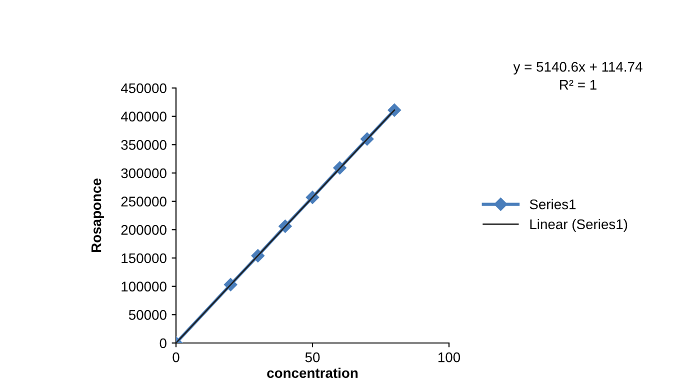 The height and width of the screenshot is (390, 677). What do you see at coordinates (147, 315) in the screenshot?
I see `y-tick-label: 50000` at bounding box center [147, 315].